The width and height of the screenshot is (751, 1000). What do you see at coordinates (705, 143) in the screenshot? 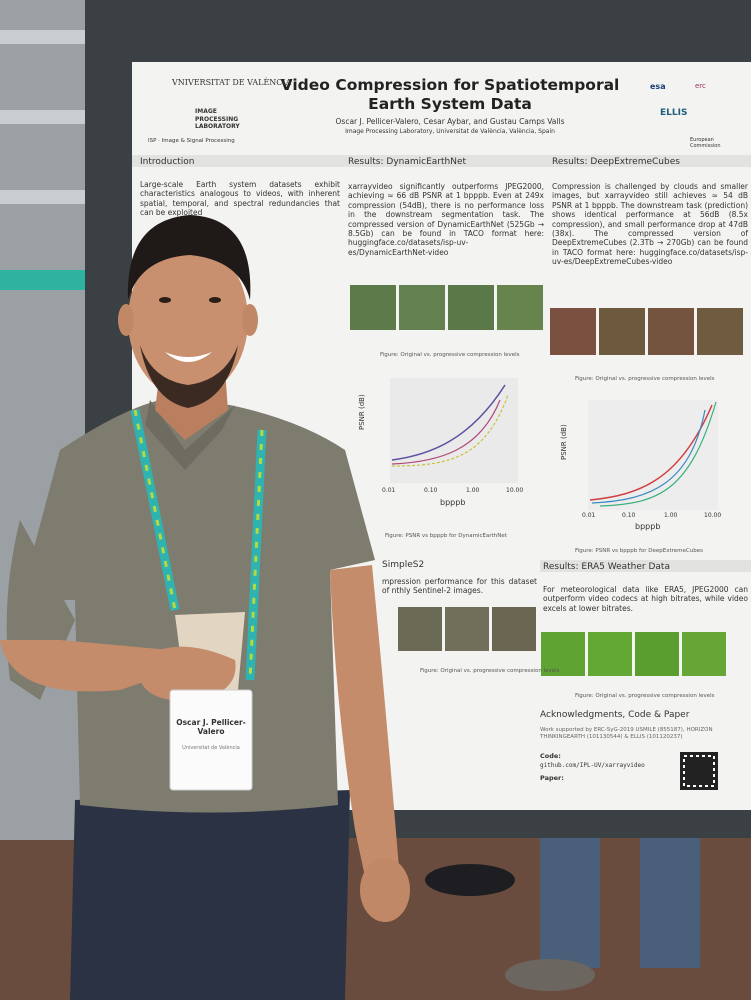
I see `logo-text: European Commission` at bounding box center [705, 143].